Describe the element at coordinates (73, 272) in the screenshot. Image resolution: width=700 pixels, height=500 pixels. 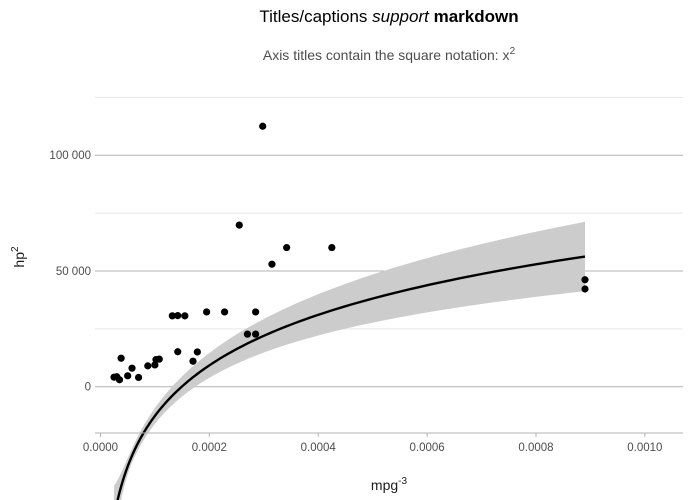
I see `y-tick-label: 50 000` at that location.